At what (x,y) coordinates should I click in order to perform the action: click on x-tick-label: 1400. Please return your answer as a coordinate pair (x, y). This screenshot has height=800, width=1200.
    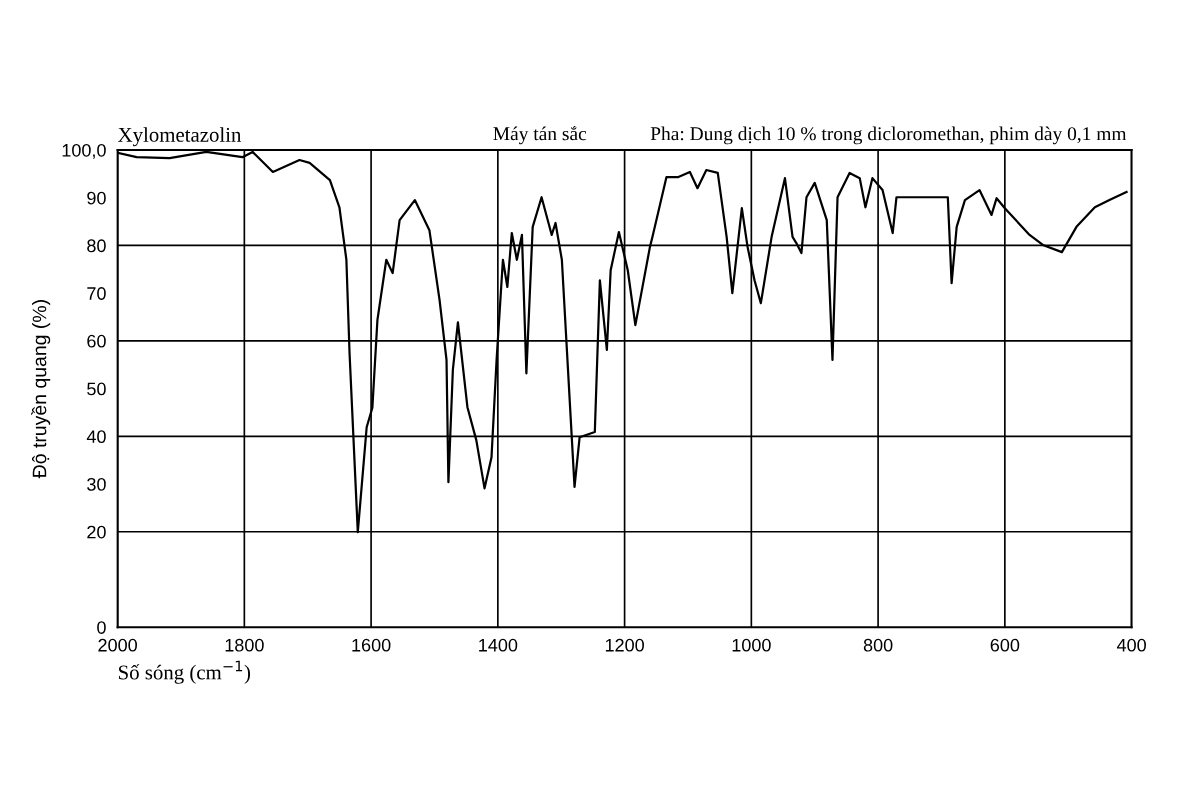
    Looking at the image, I should click on (498, 645).